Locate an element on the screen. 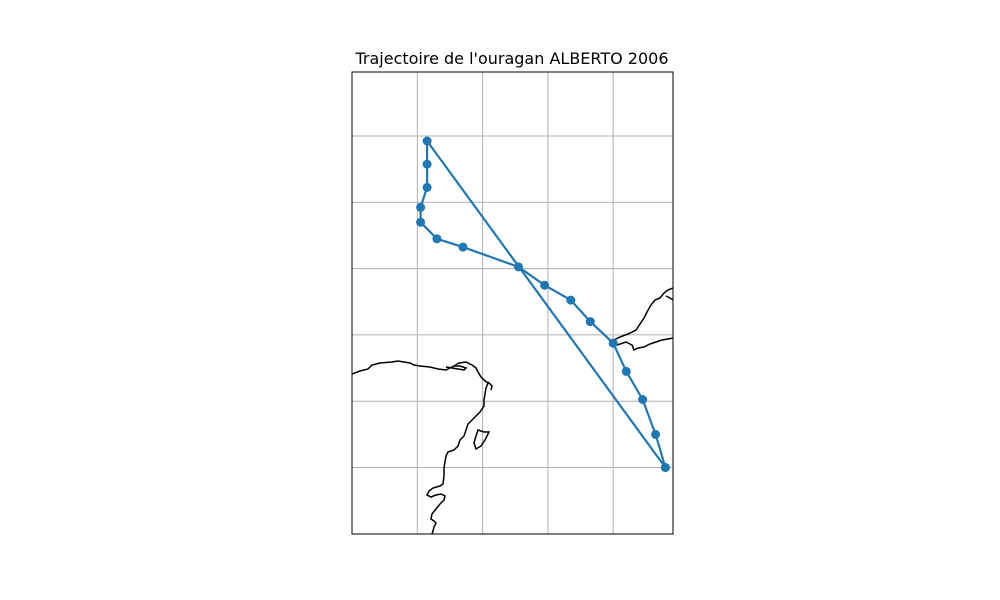 Image resolution: width=1000 pixels, height=600 pixels. map-title: Trajectoire de l'ouragan ALBERTO 2006 is located at coordinates (511, 58).